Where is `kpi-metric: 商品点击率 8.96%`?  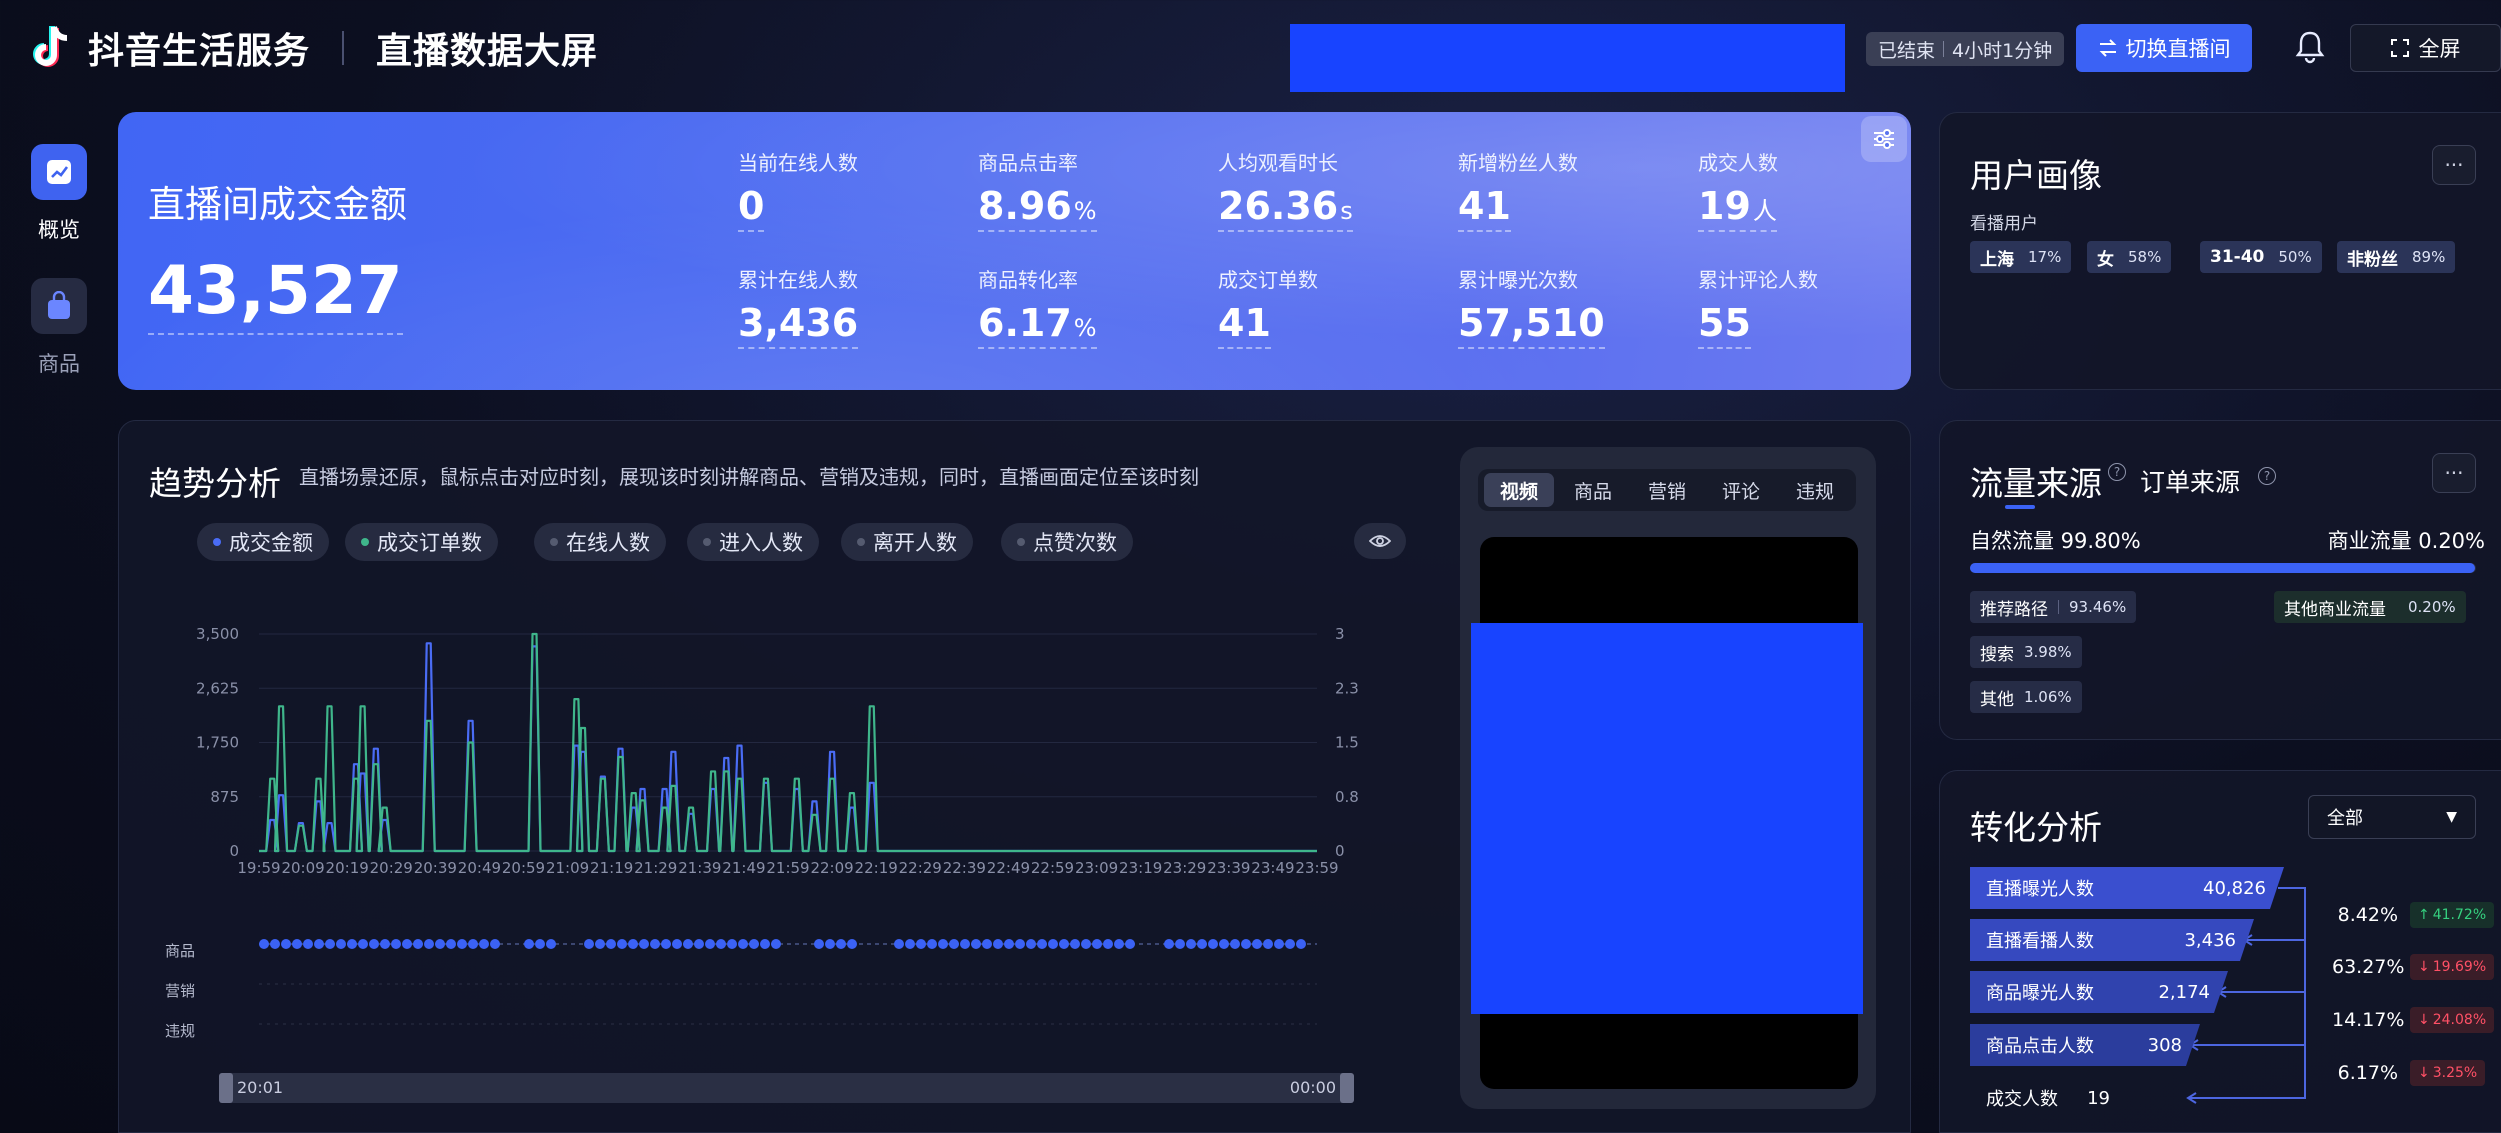
kpi-metric: 商品点击率 8.96% is located at coordinates (1037, 189).